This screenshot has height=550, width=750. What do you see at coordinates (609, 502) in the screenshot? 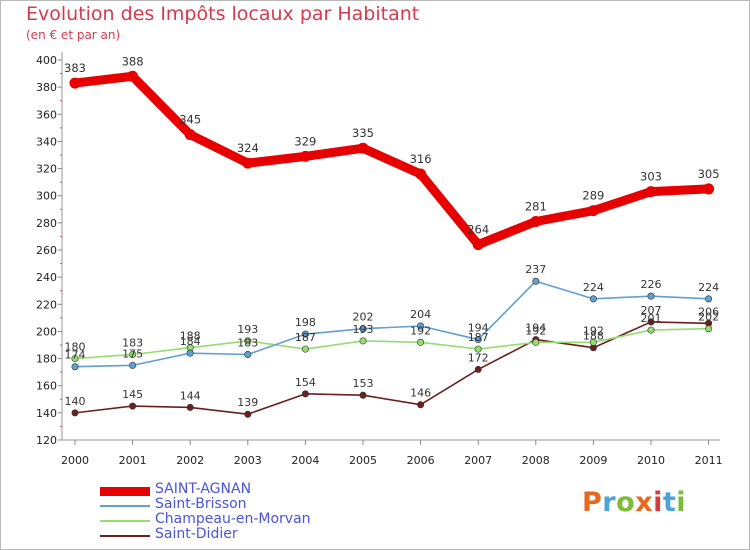
I see `logo-letter: r` at bounding box center [609, 502].